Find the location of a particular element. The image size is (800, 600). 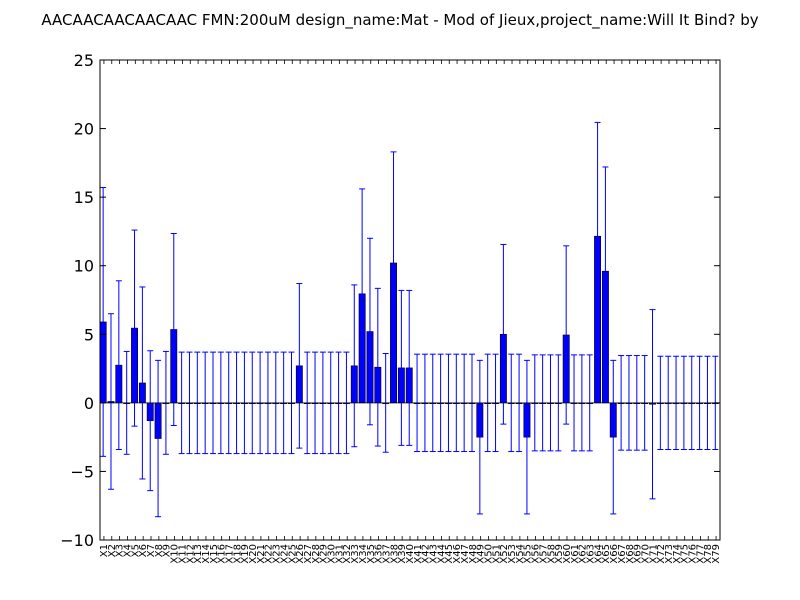

y-tick-label-5: 5 is located at coordinates (89, 334).